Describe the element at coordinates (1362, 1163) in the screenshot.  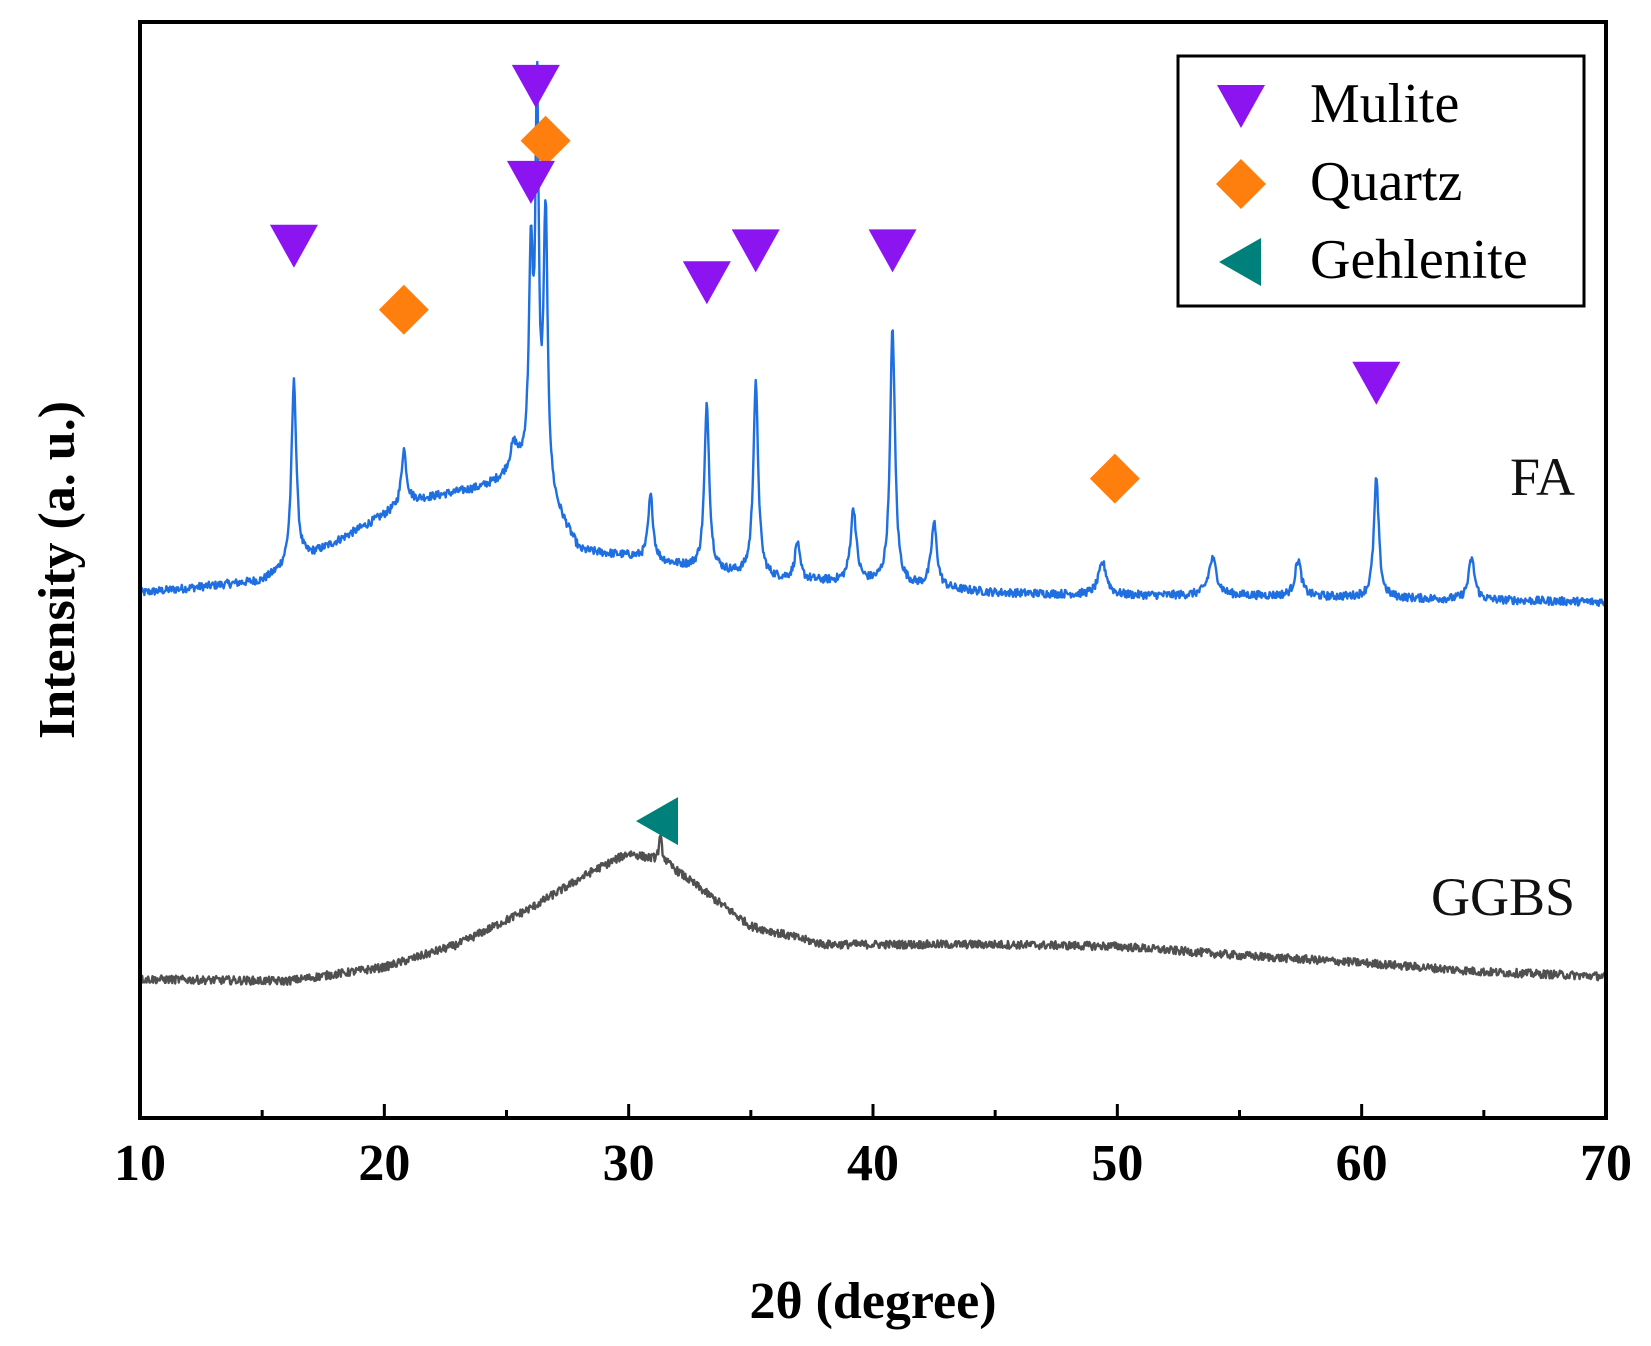
I see `x-tick-label-60: 60` at that location.